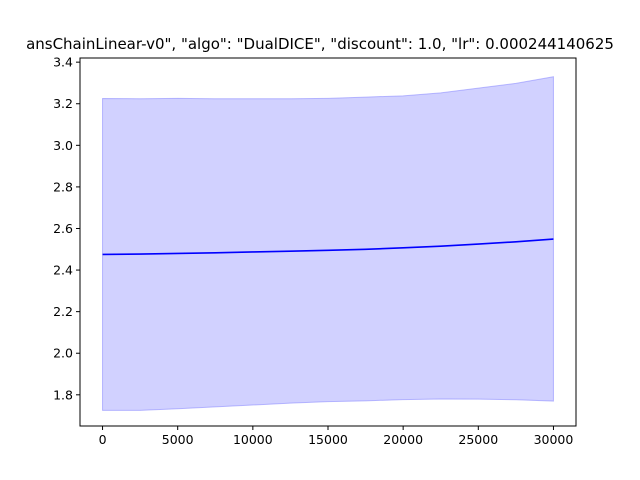  I want to click on y-tick-label: 3.2, so click(63, 103).